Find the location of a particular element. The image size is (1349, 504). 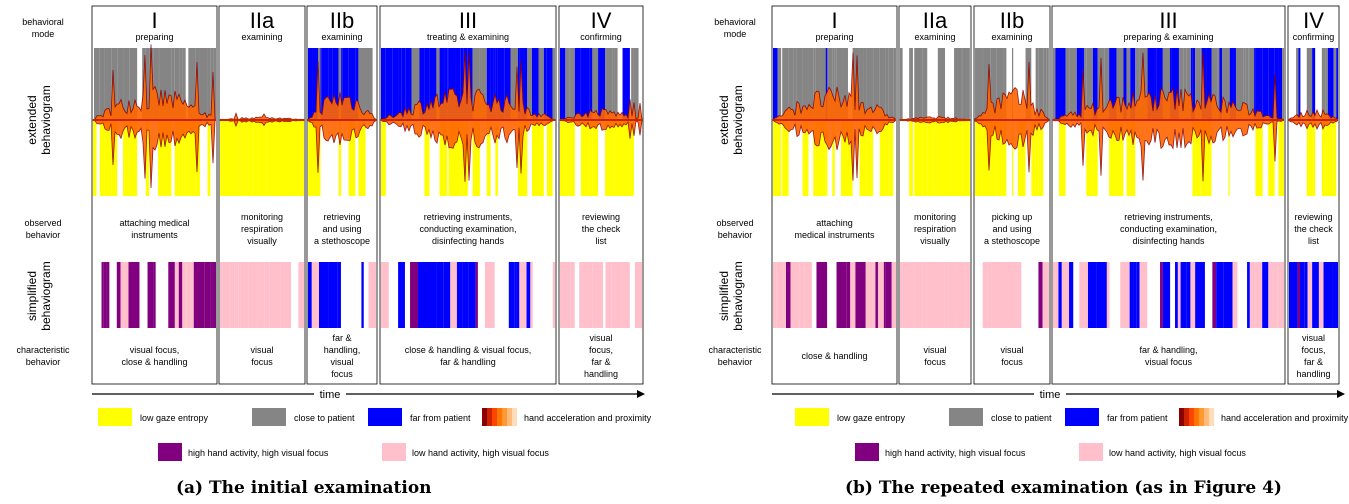

time-label-bg is located at coordinates (1050, 394).